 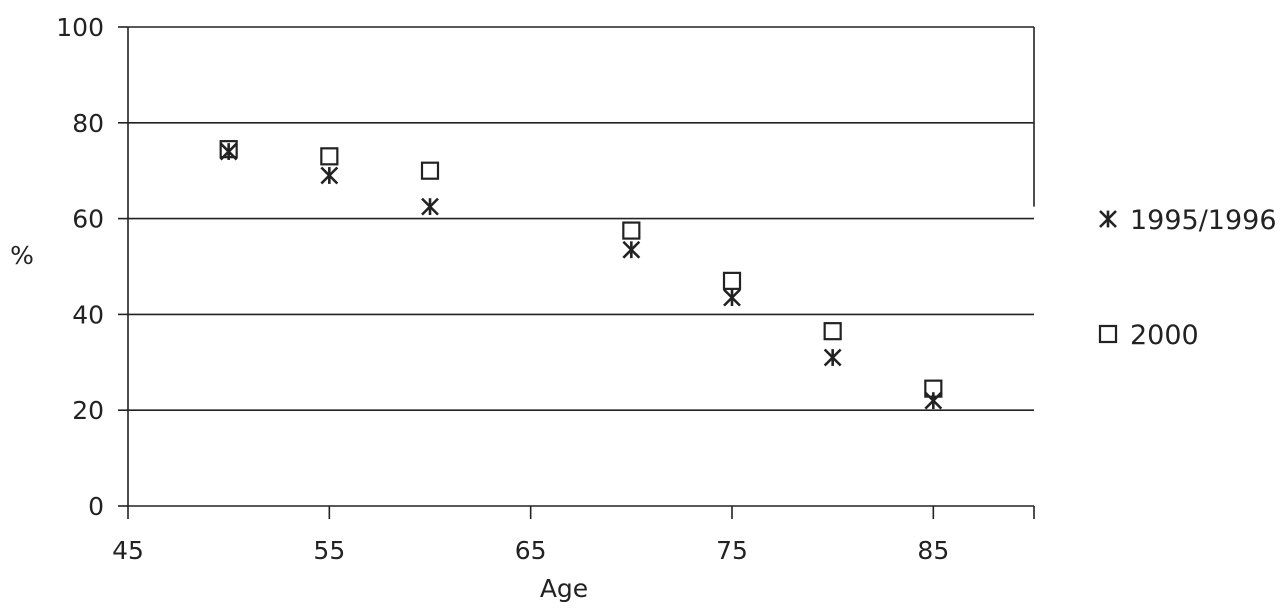 What do you see at coordinates (22, 255) in the screenshot?
I see `y-axis-title: %` at bounding box center [22, 255].